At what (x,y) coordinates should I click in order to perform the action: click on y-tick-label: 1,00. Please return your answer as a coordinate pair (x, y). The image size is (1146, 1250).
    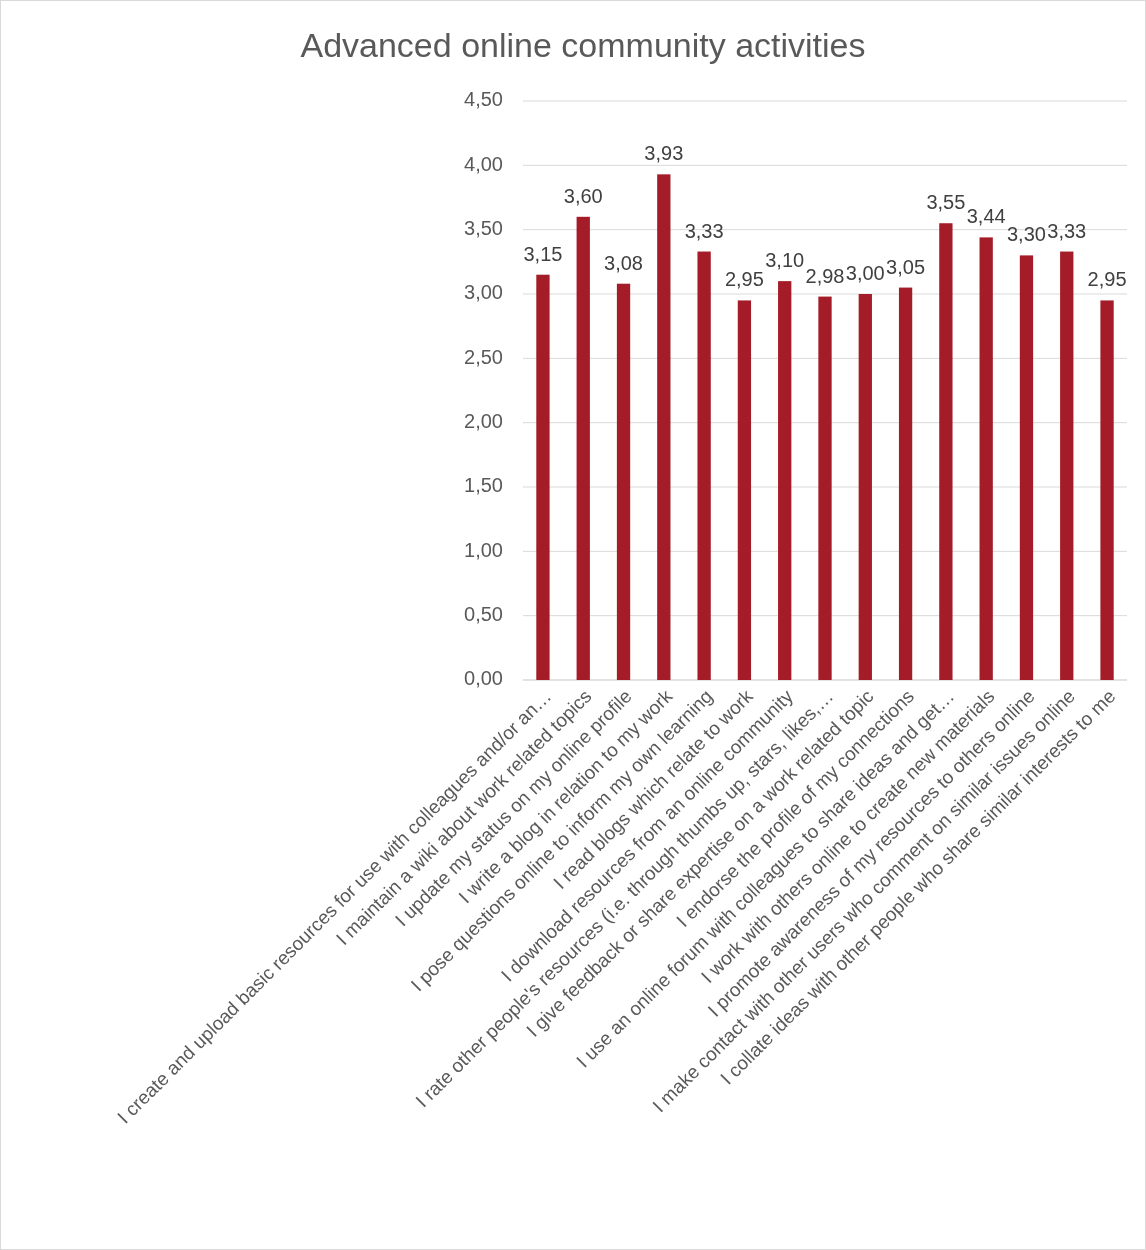
    Looking at the image, I should click on (483, 549).